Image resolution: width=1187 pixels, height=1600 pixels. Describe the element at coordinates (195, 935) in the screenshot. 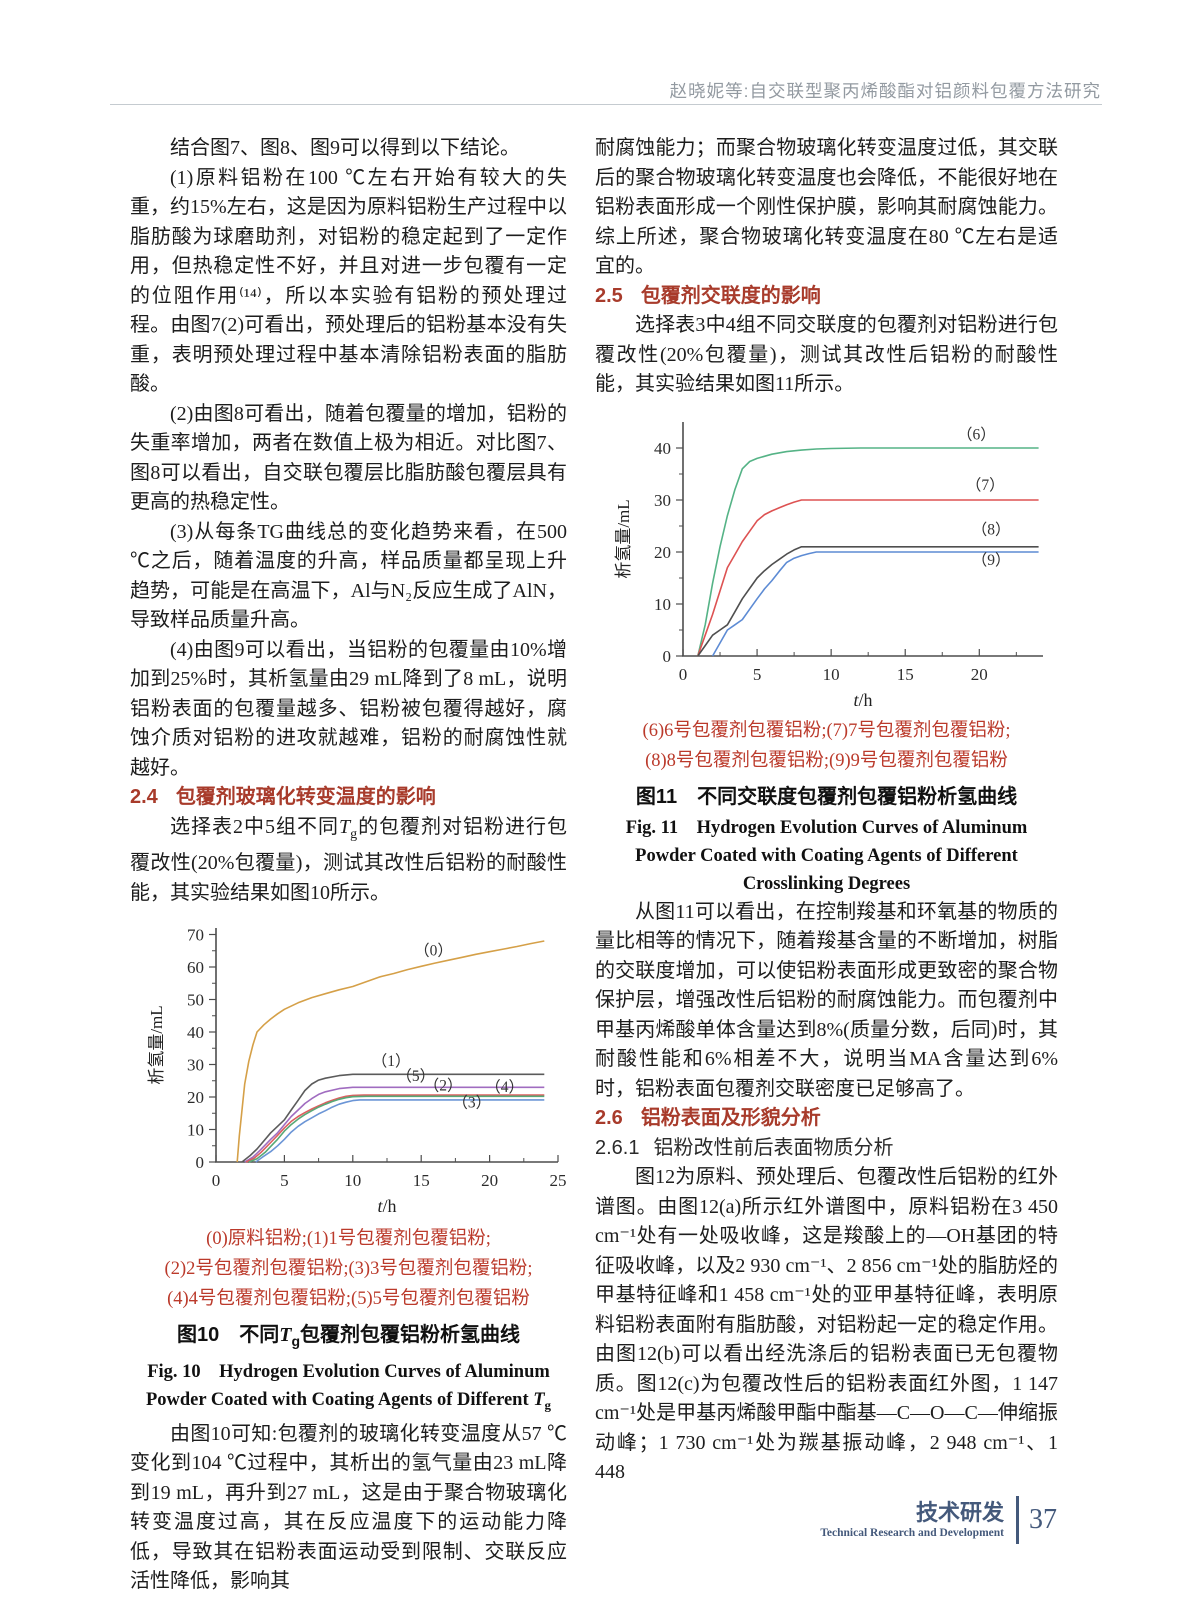

I see `svg-text: 70` at that location.